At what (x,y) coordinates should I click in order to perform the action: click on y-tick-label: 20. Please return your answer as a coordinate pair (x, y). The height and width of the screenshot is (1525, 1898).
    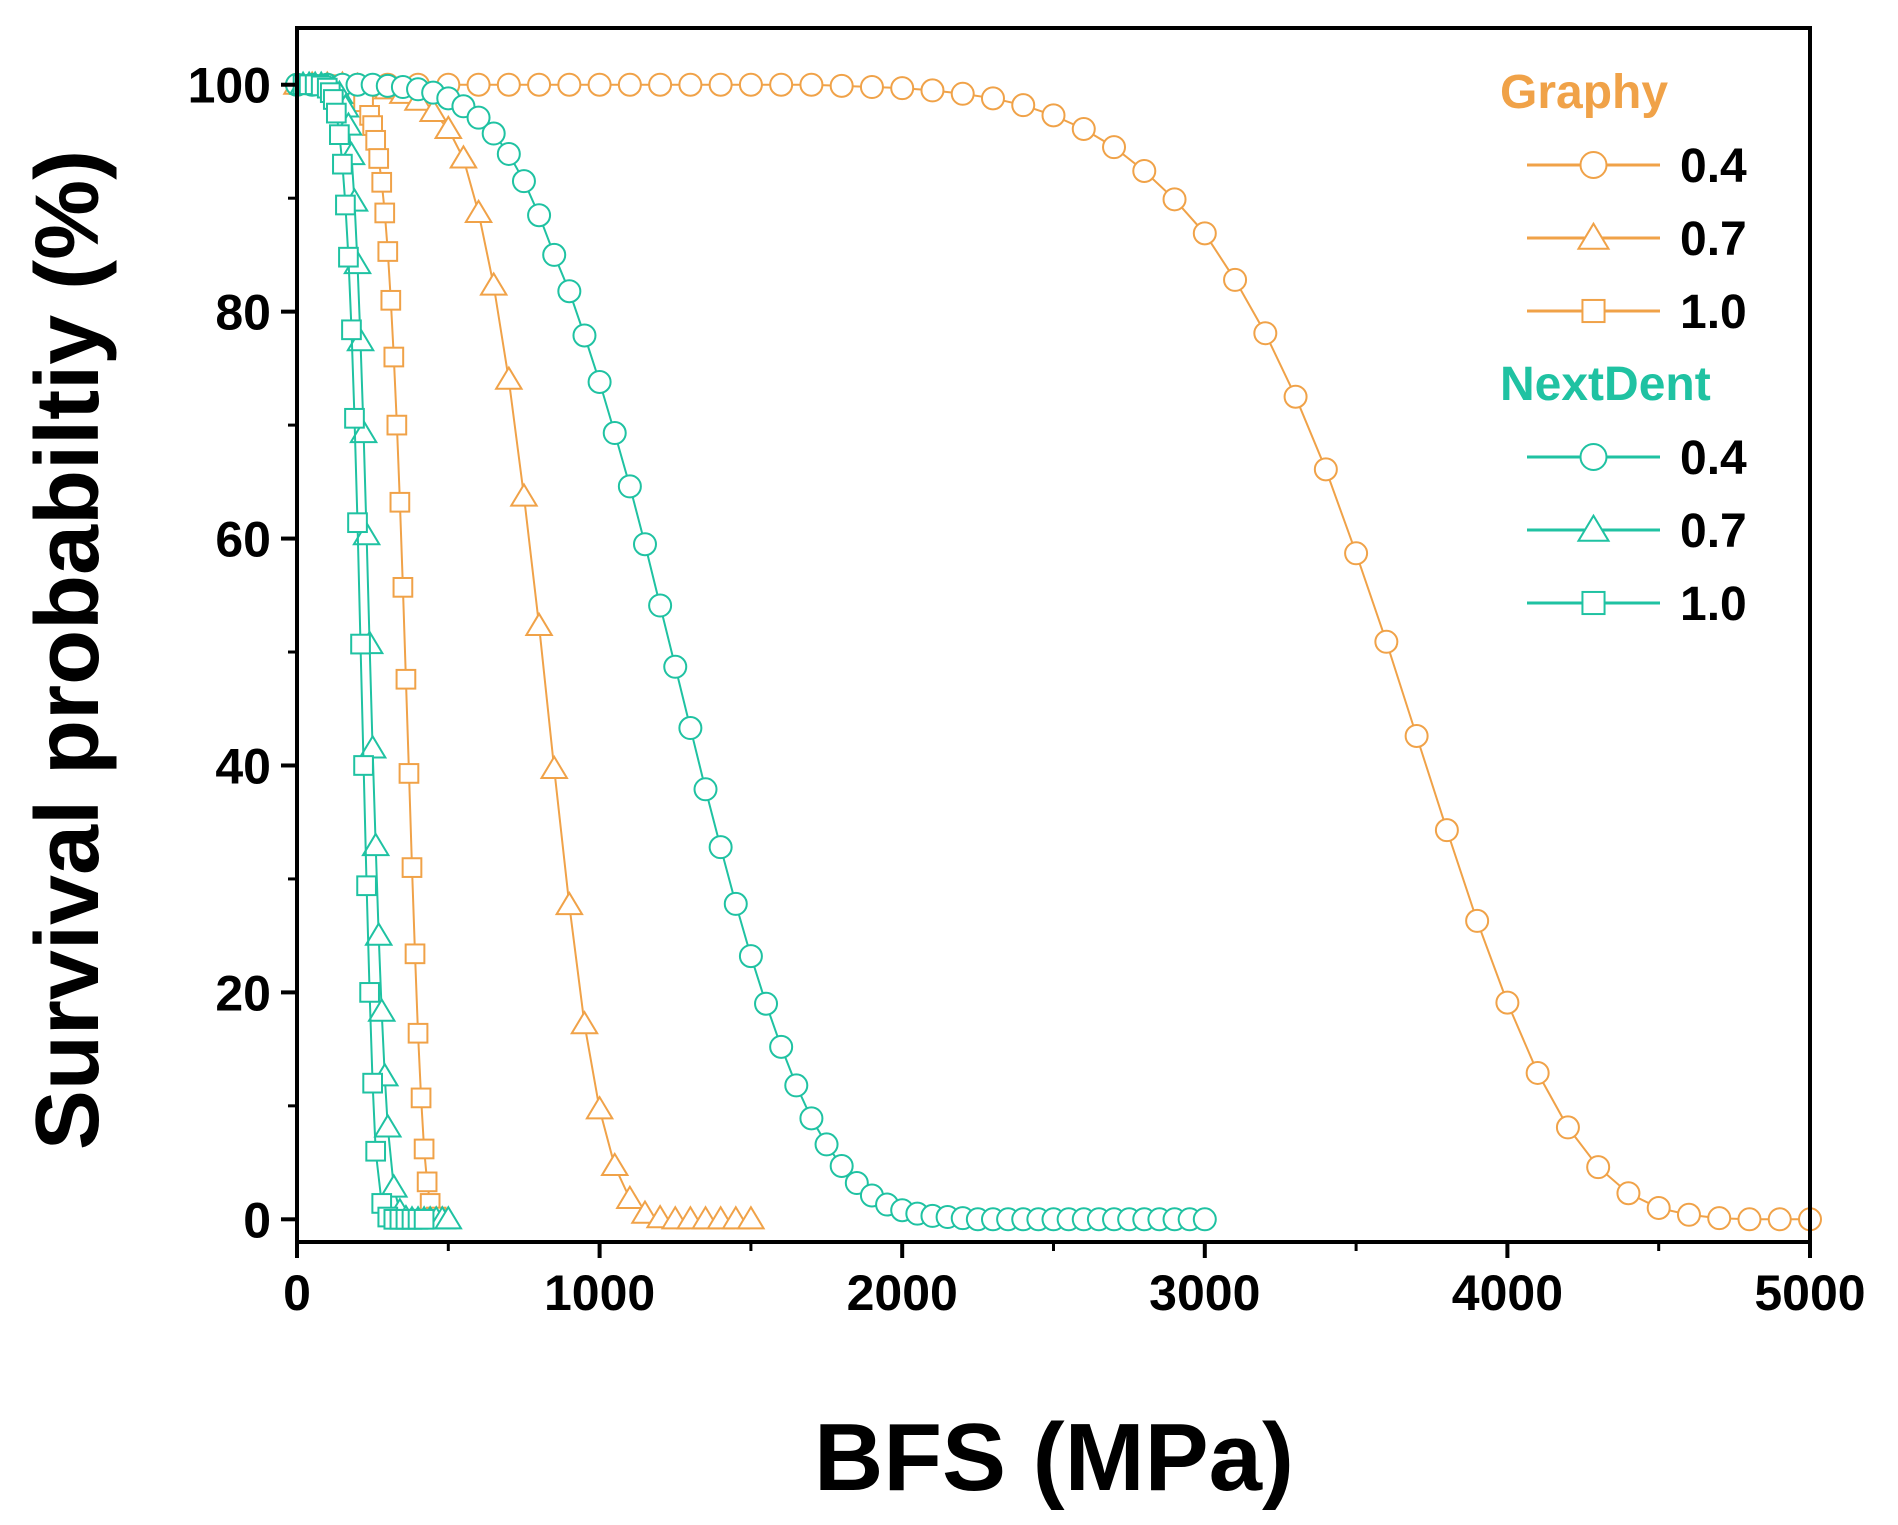
    Looking at the image, I should click on (243, 993).